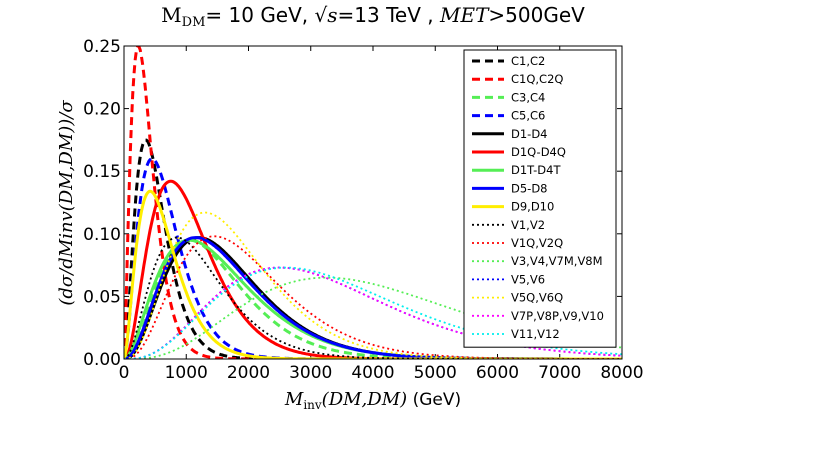 This screenshot has width=830, height=453. What do you see at coordinates (102, 297) in the screenshot?
I see `y-tick-label: 0.05` at bounding box center [102, 297].